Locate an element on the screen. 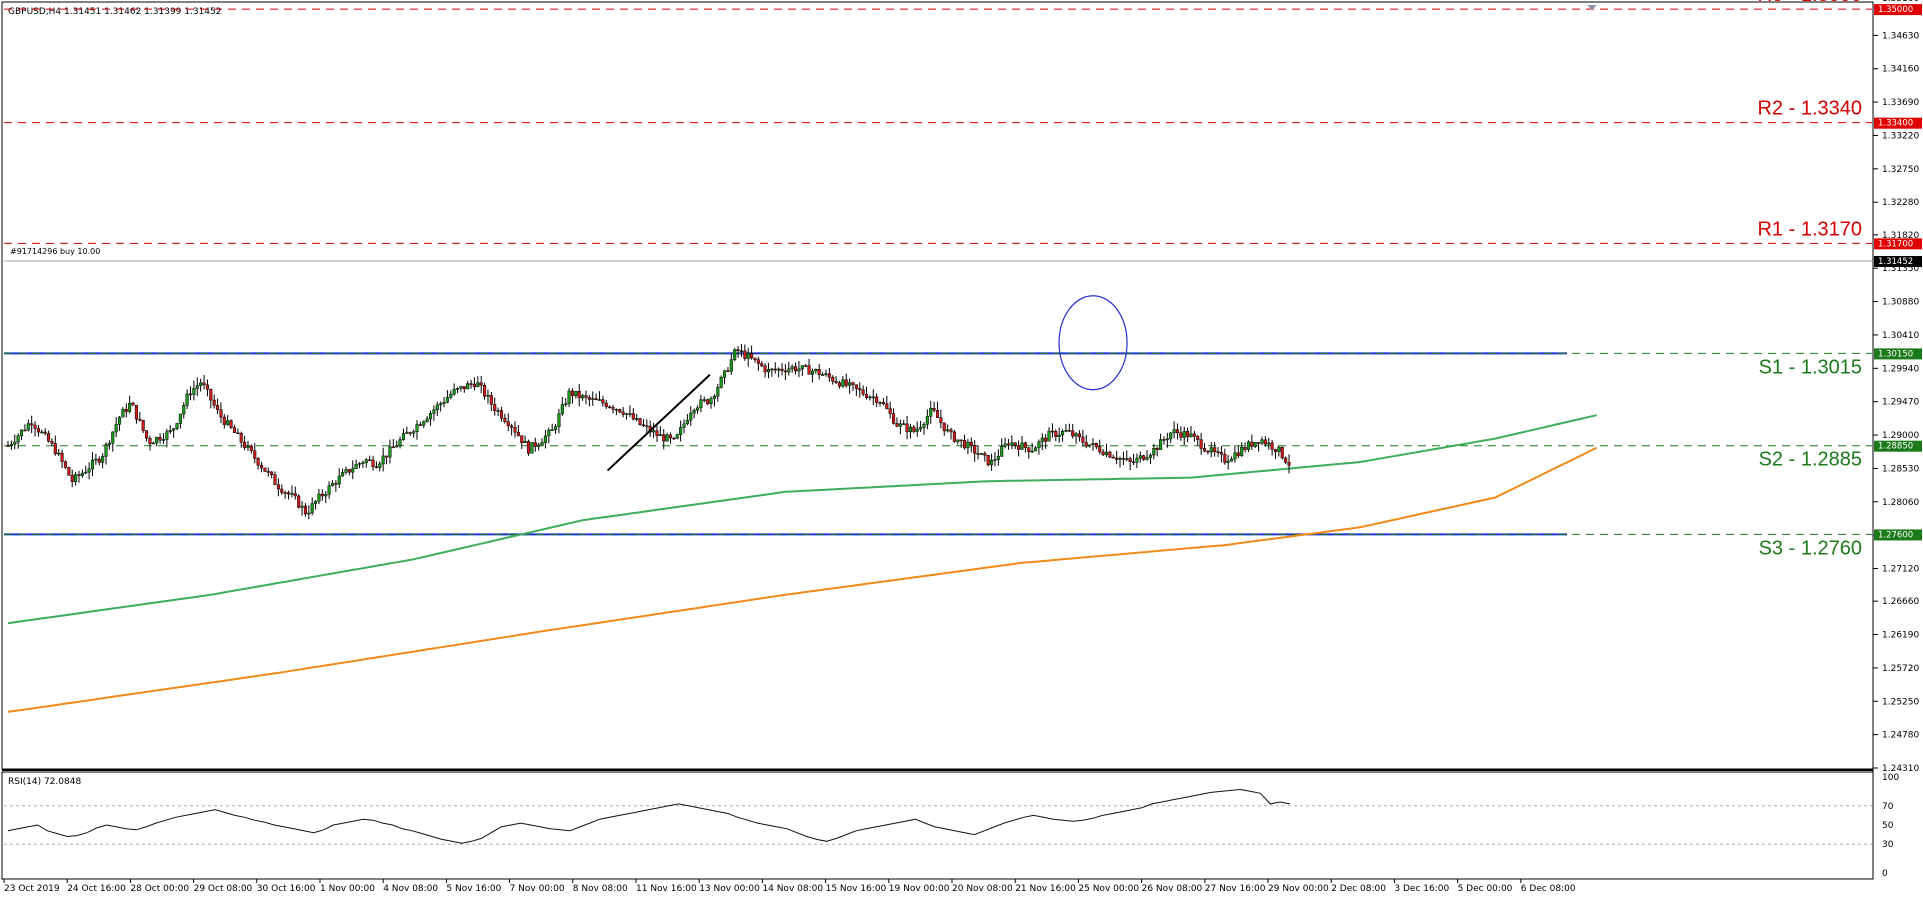 The height and width of the screenshot is (904, 1923). level-label: R2 - 1.3340 is located at coordinates (1809, 109).